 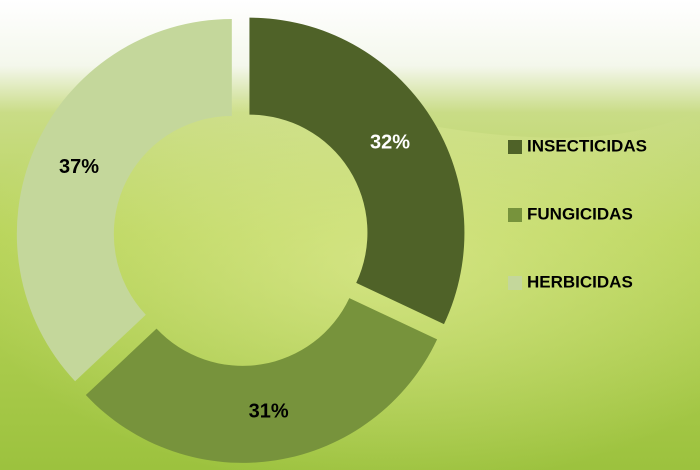 What do you see at coordinates (587, 145) in the screenshot?
I see `legend-label: INSECTICIDAS` at bounding box center [587, 145].